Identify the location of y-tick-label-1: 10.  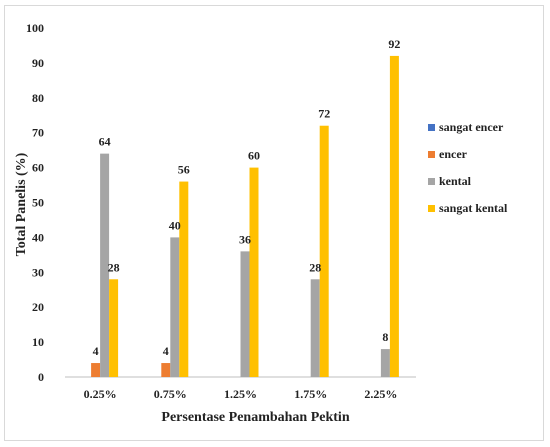
(38, 342).